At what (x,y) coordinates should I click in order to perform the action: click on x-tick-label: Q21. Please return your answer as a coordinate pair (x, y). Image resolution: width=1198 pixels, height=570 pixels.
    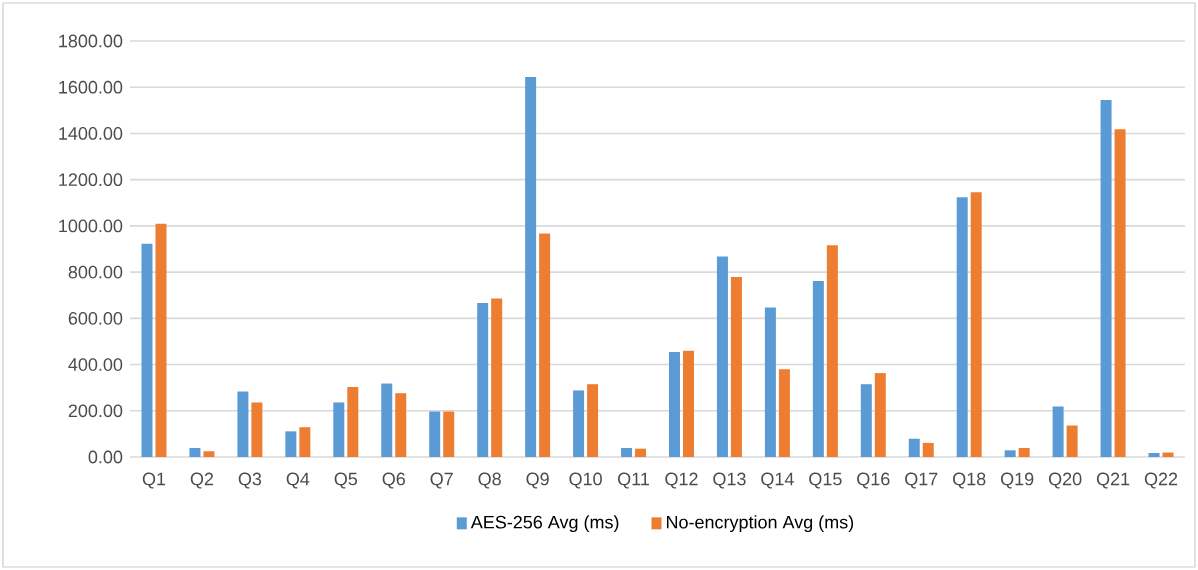
    Looking at the image, I should click on (1113, 480).